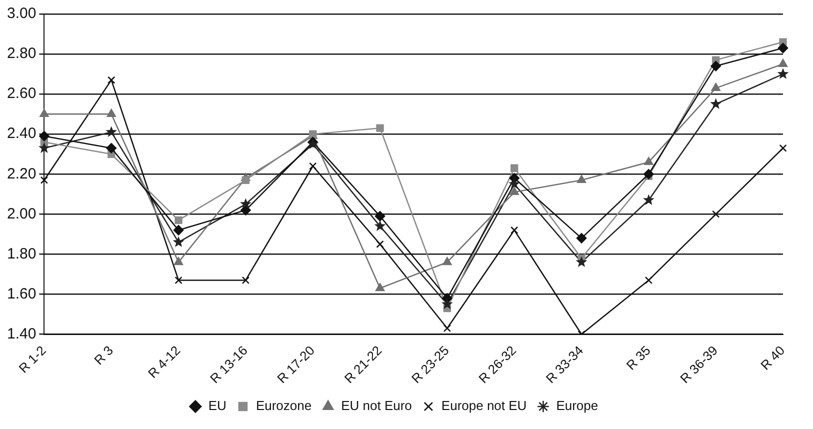  What do you see at coordinates (21, 93) in the screenshot?
I see `y-tick-label: 2.60` at bounding box center [21, 93].